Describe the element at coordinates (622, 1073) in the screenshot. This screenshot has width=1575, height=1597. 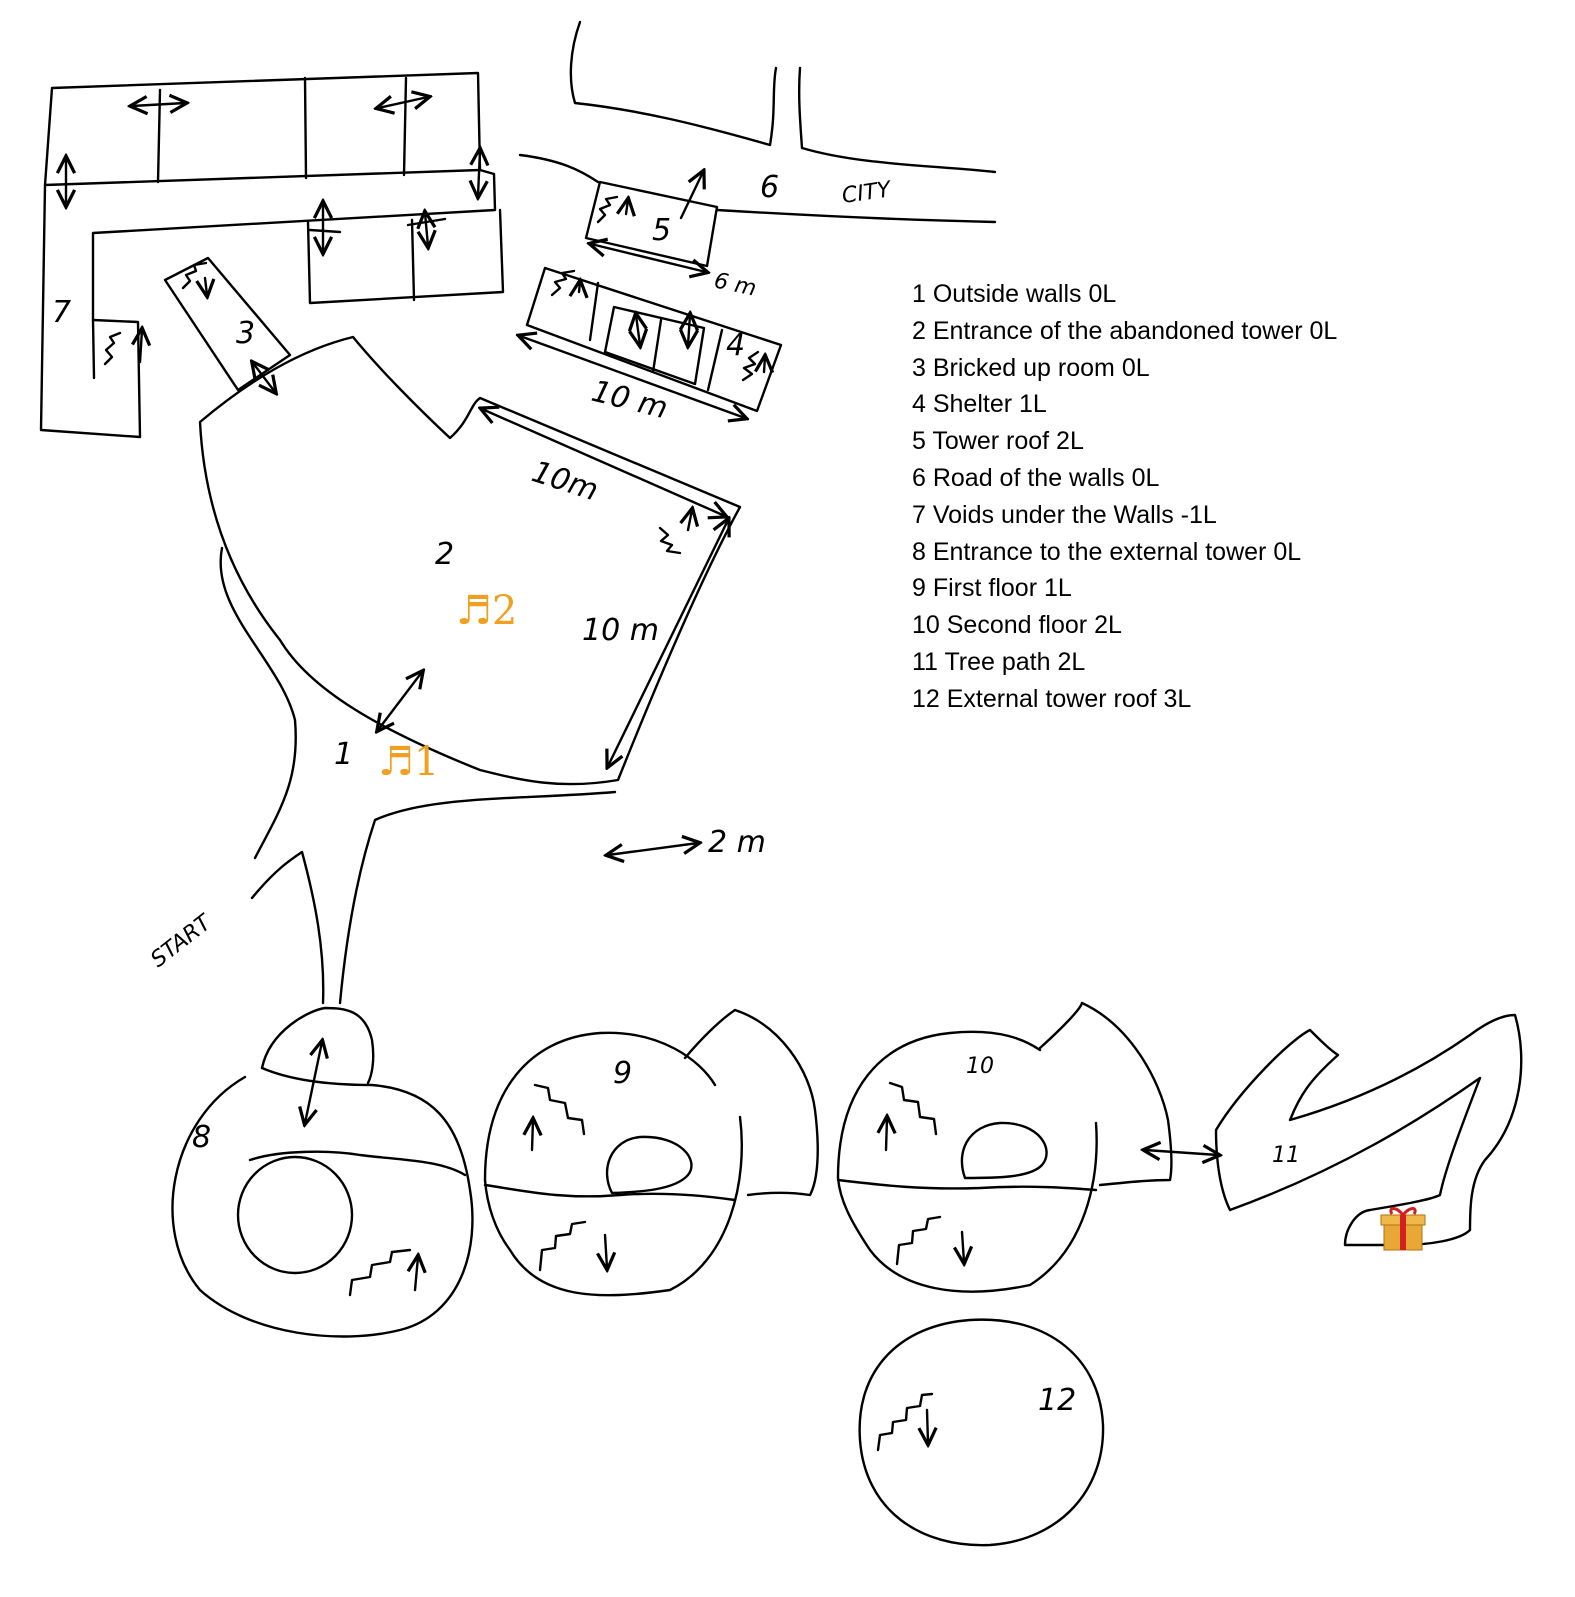
I see `area-9-label: 9` at that location.